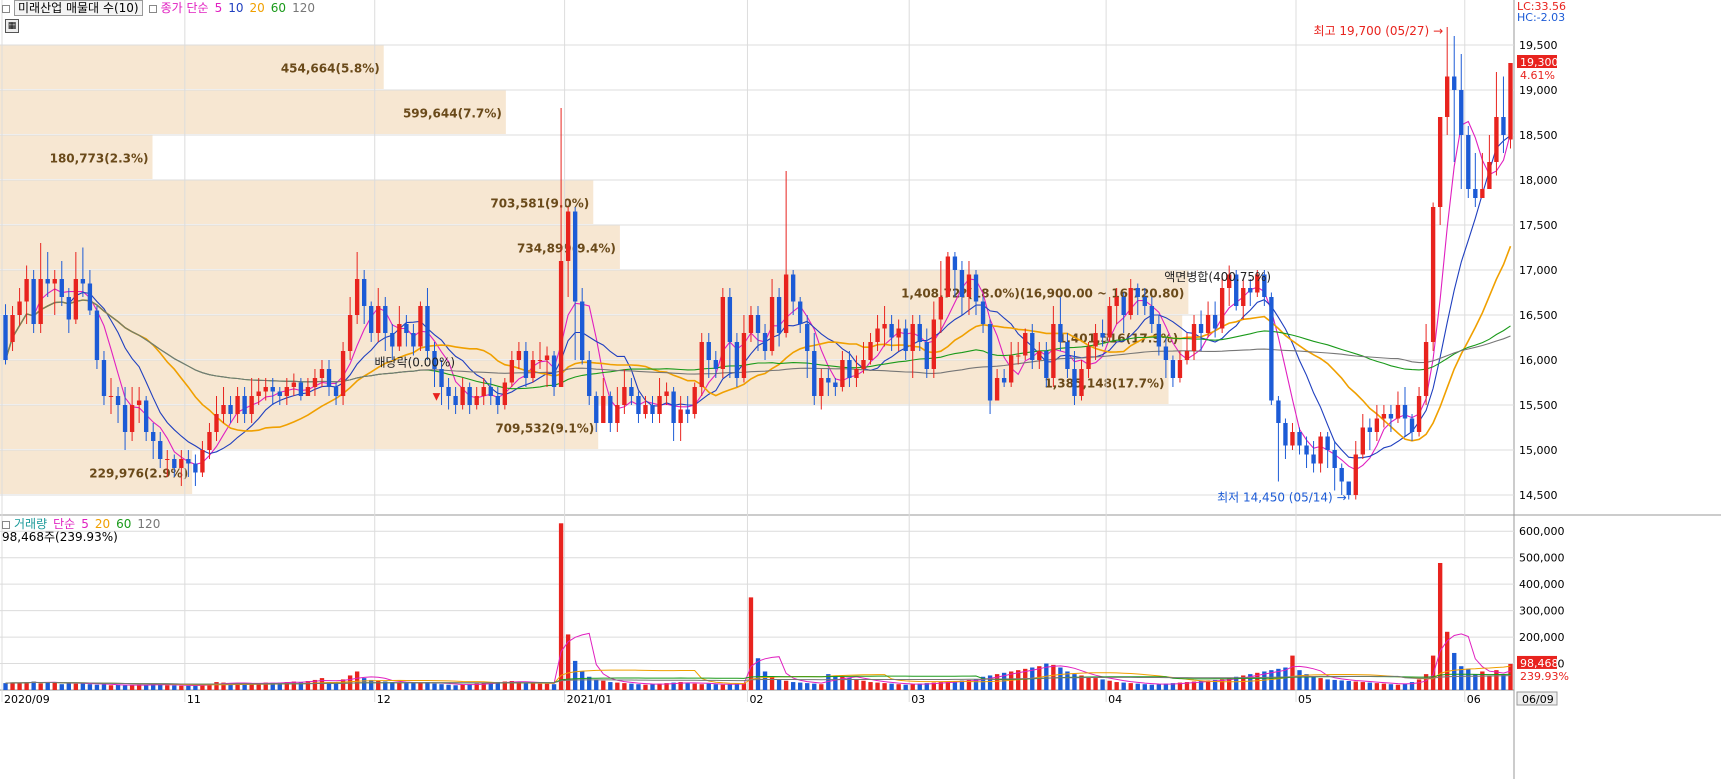  Describe the element at coordinates (152, 8) in the screenshot. I see `ma-toggle-icon` at that location.